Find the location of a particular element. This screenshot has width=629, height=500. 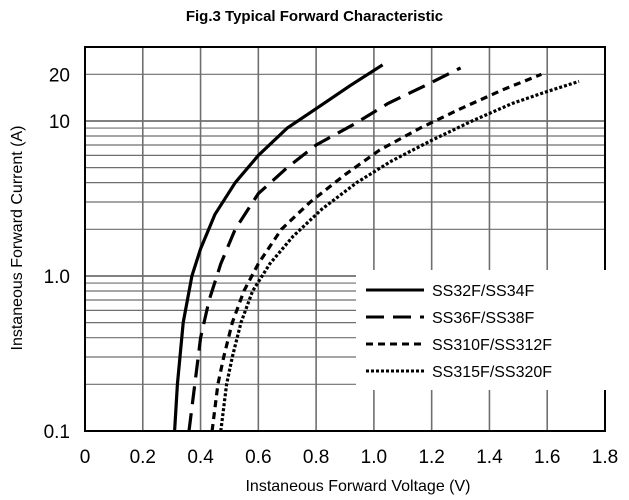

legend-label-2: SS36F/SS38F is located at coordinates (483, 318).